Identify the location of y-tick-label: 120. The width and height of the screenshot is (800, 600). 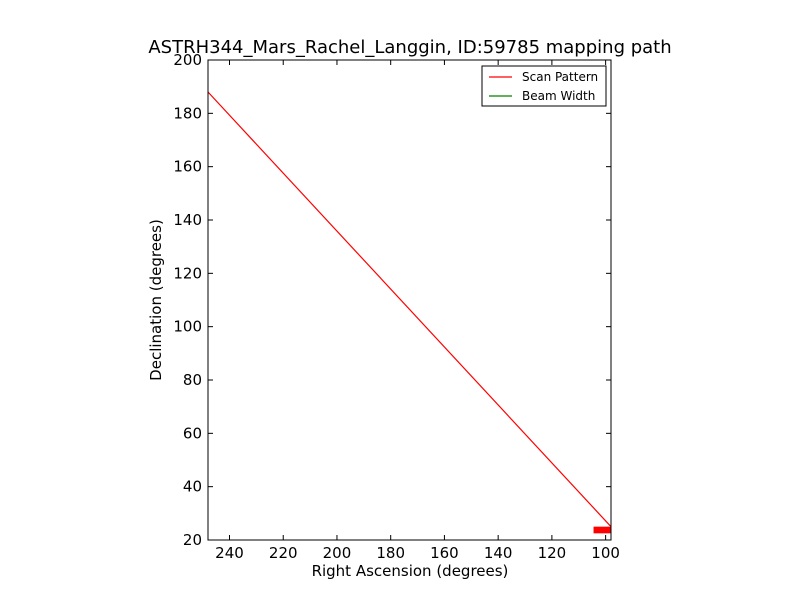
(187, 273).